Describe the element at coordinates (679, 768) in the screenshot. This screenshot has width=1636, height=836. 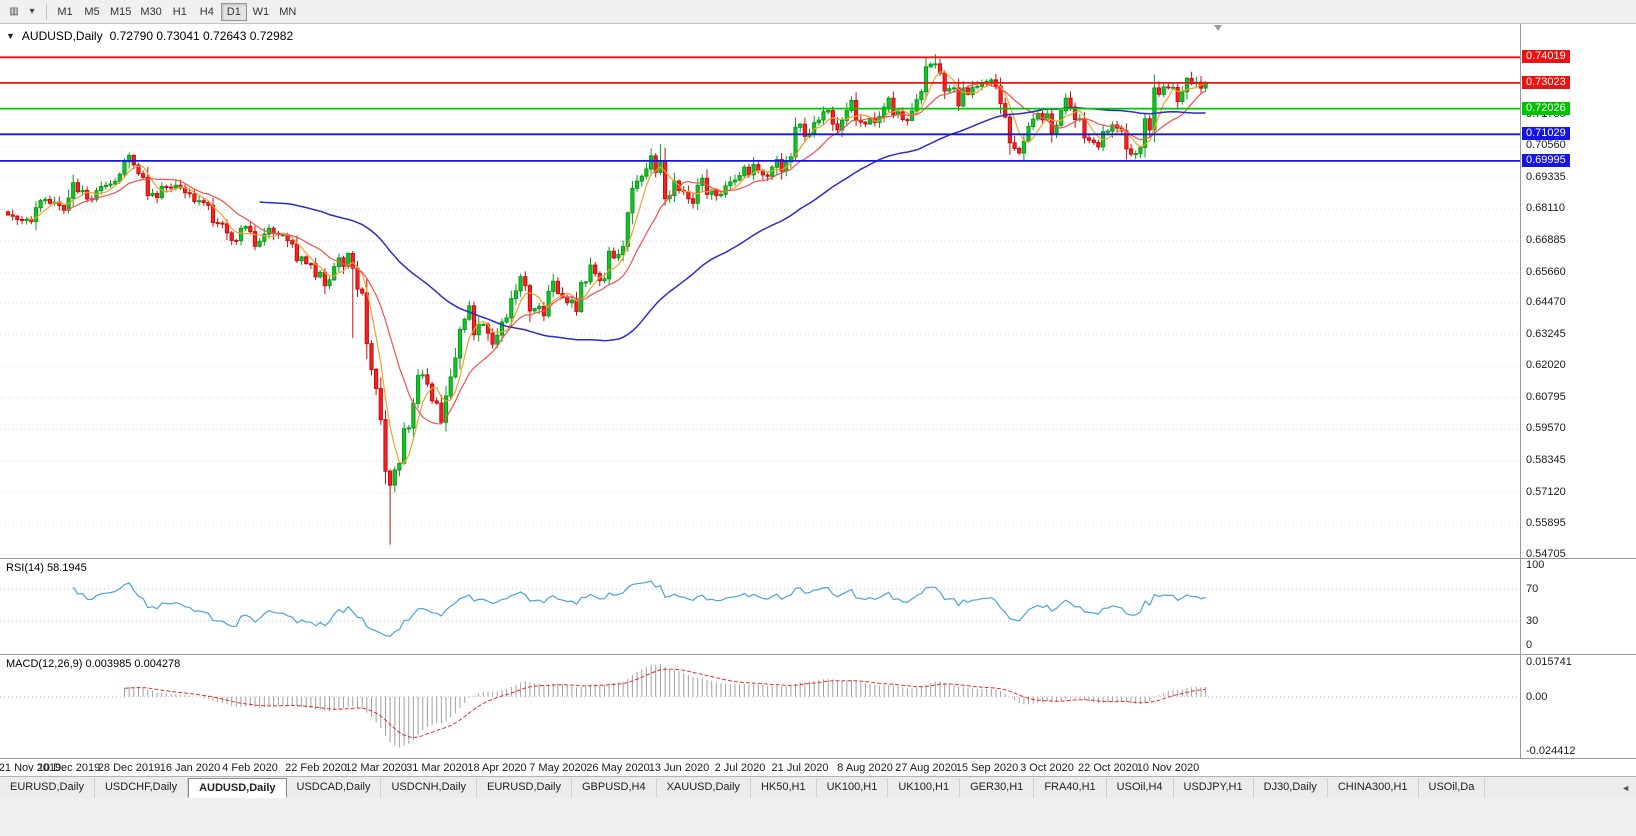
I see `date-label: 13 Jun 2020` at that location.